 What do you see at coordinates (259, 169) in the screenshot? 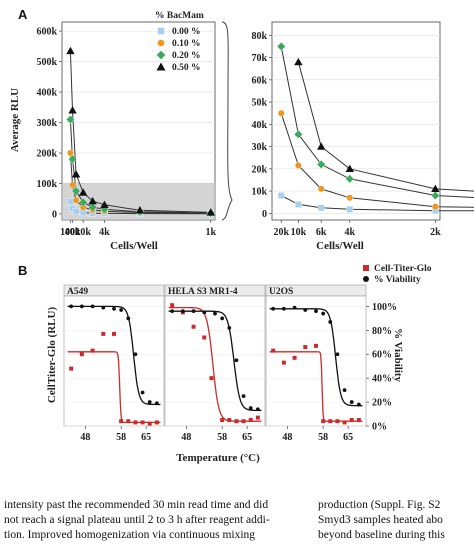
I see `y-tick-label: 20k` at bounding box center [259, 169].